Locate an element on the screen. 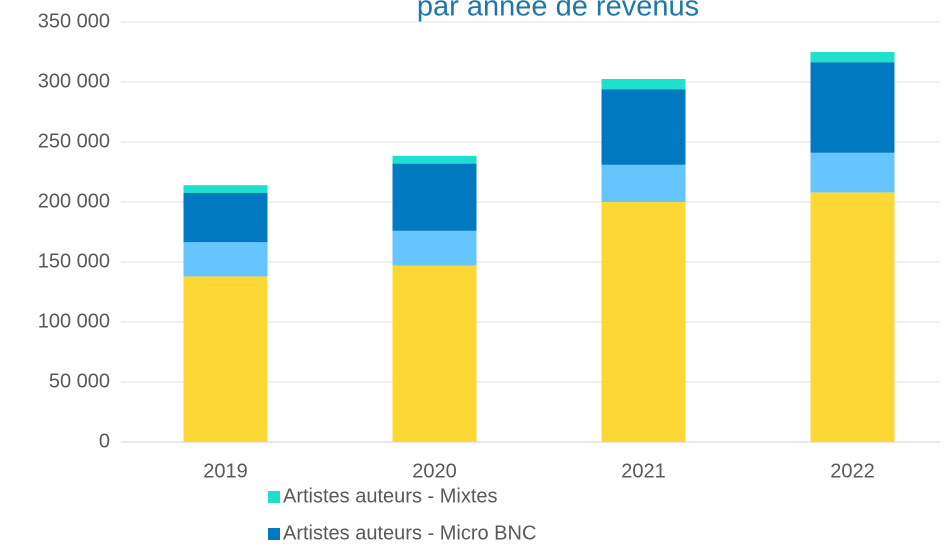 This screenshot has width=945, height=552. y-tick-label: 150 000 is located at coordinates (74, 261).